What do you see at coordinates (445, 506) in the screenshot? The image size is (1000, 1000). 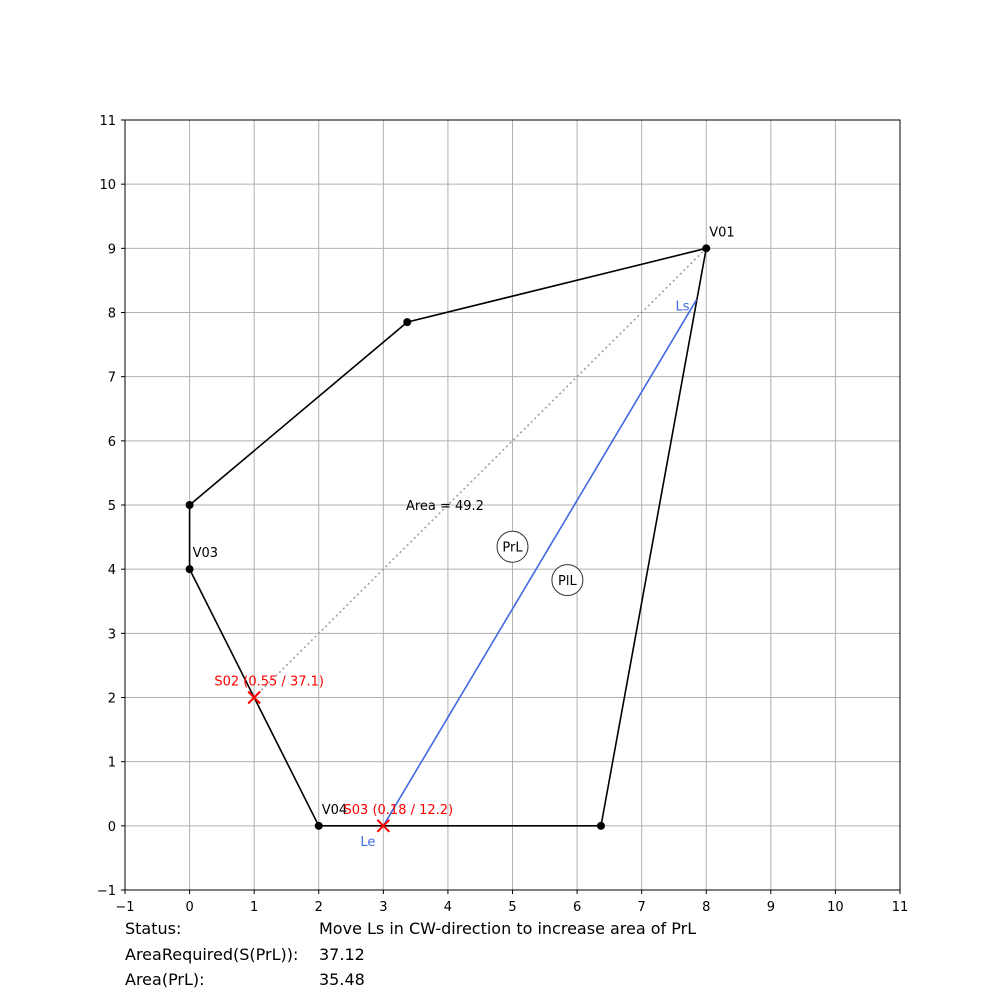 I see `area-annotation: Area = 49.2` at bounding box center [445, 506].